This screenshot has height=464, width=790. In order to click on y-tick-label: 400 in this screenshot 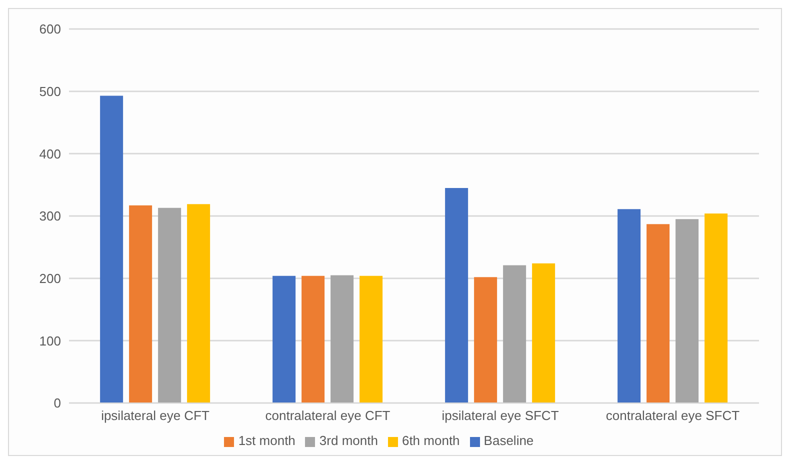, I will do `click(50, 154)`.